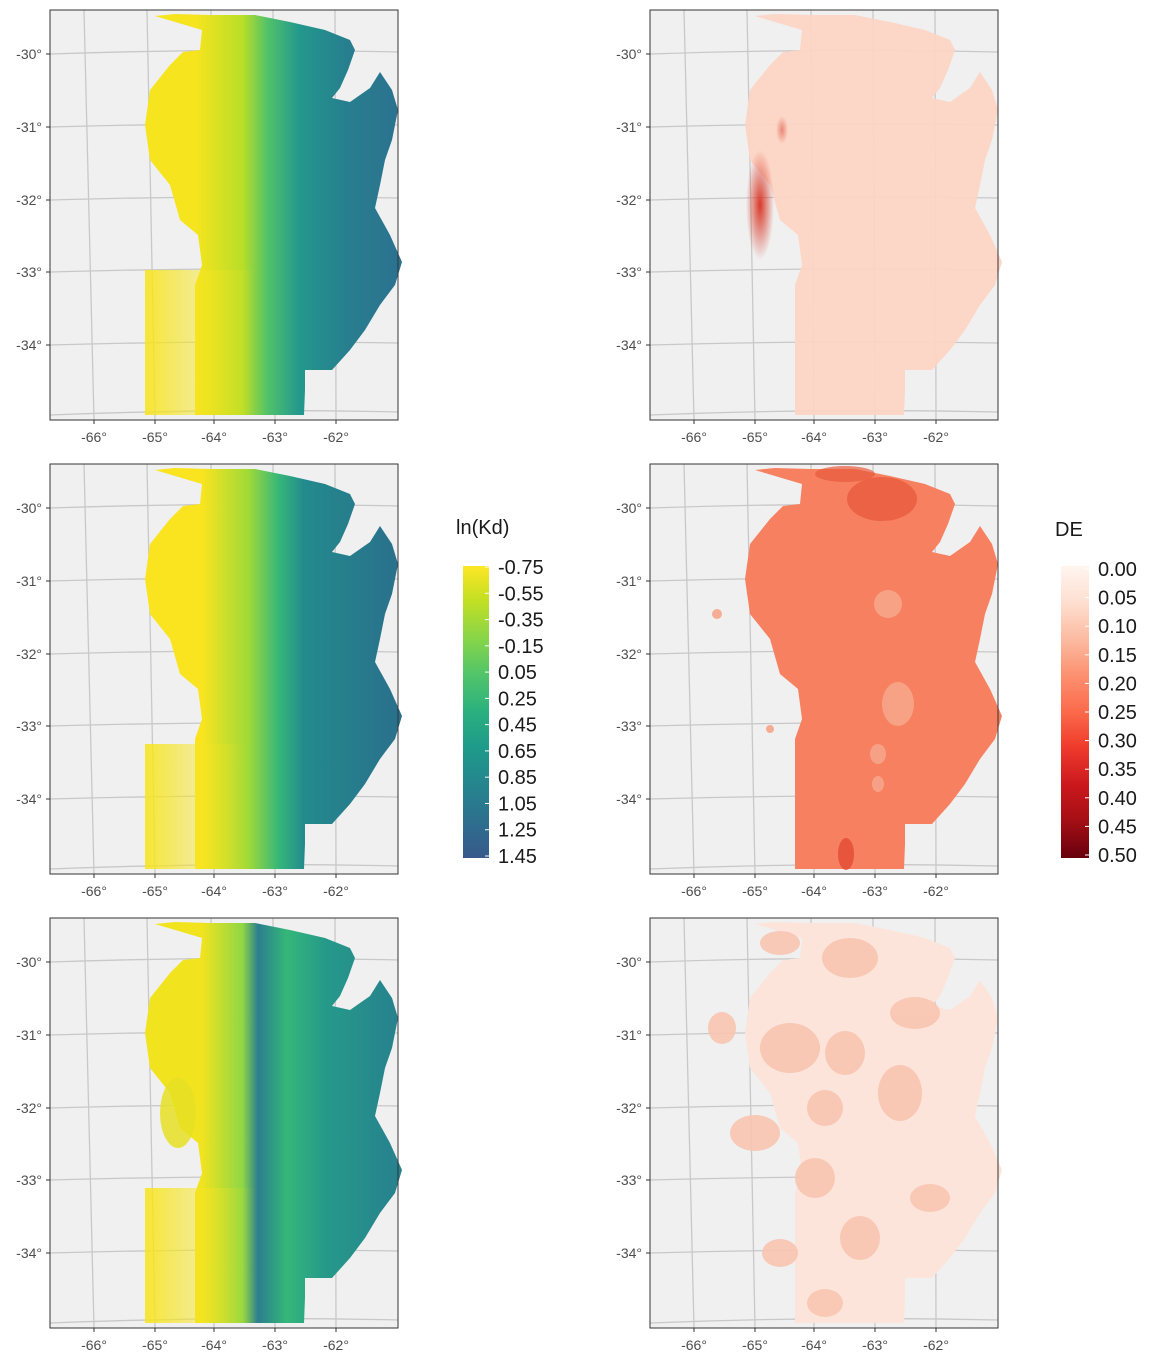 The width and height of the screenshot is (1157, 1356). I want to click on high-error-spot, so click(782, 130).